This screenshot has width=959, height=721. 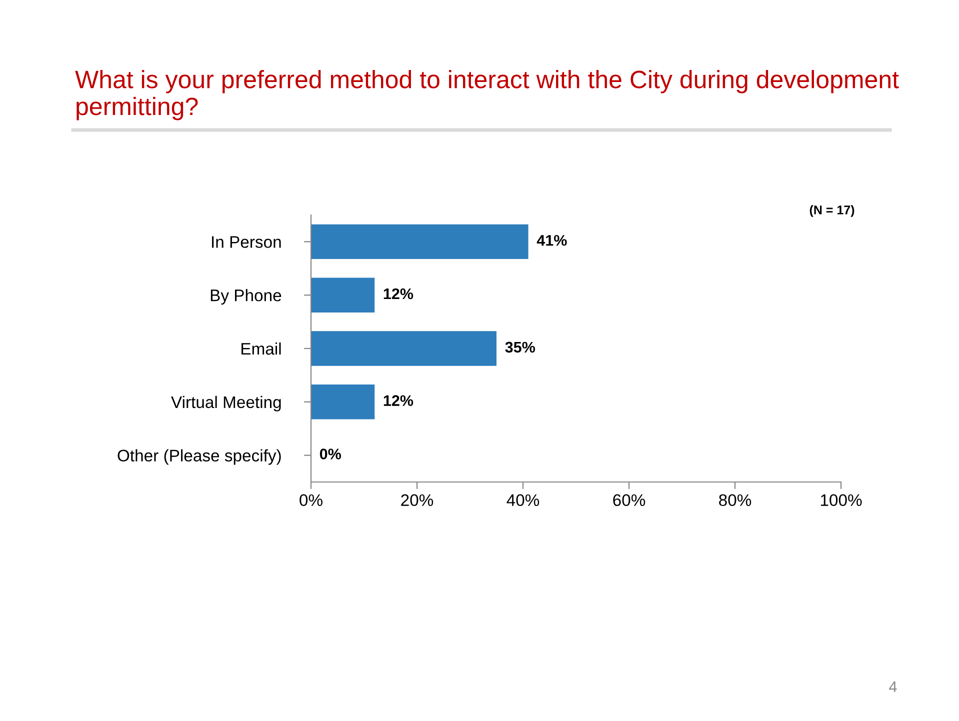 I want to click on x-tick-label: 80%, so click(x=735, y=500).